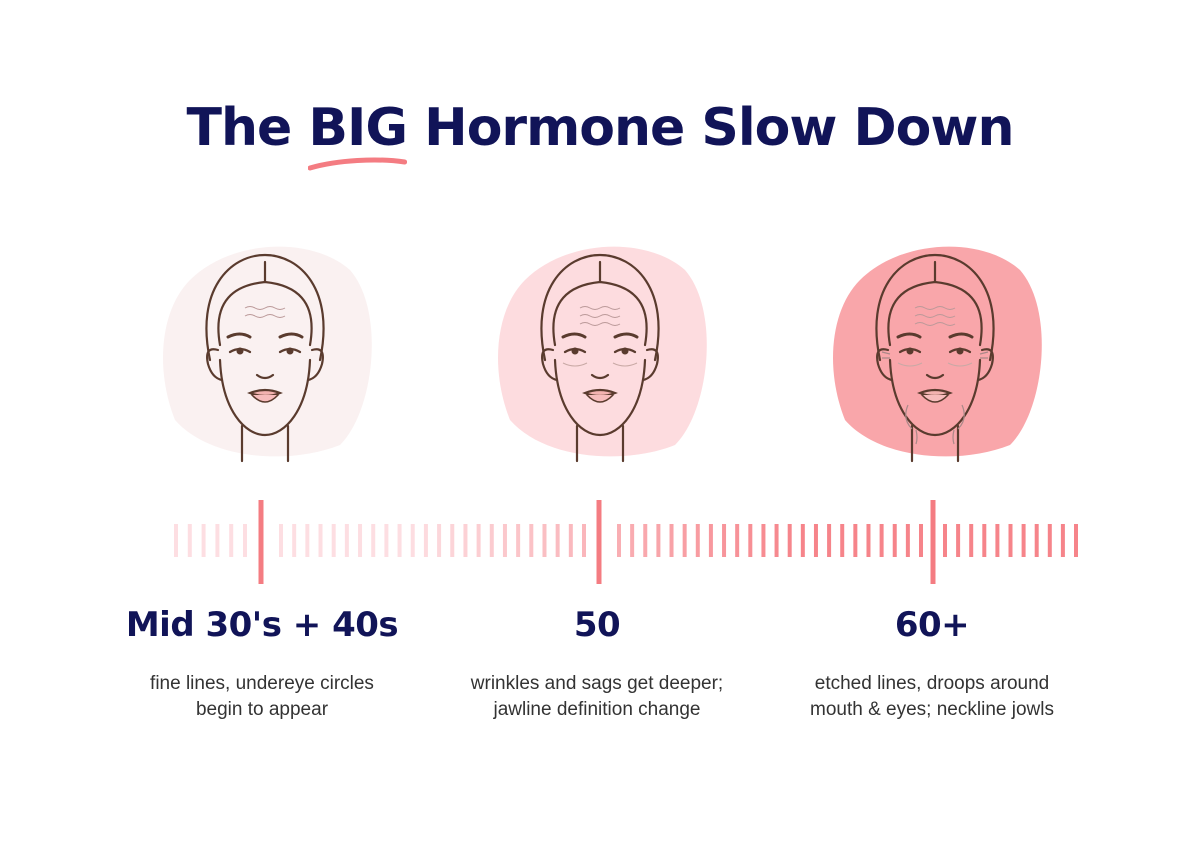  What do you see at coordinates (602, 354) in the screenshot?
I see `face-illustration-middle` at bounding box center [602, 354].